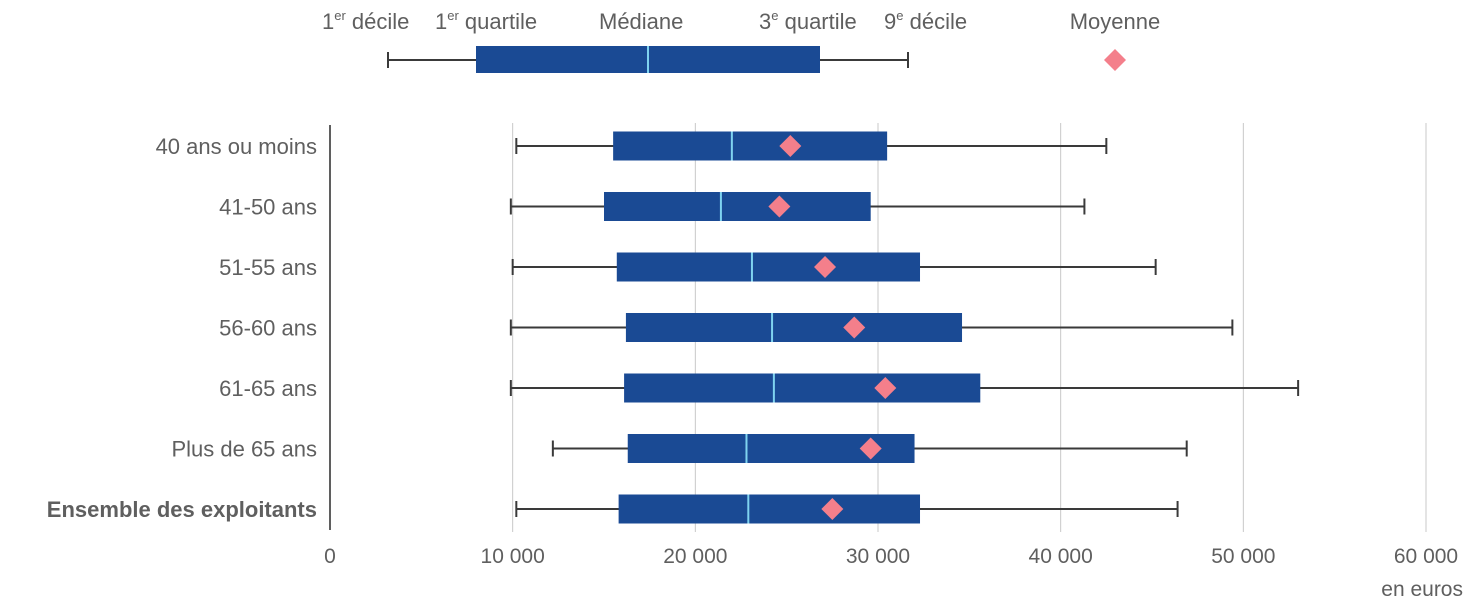 This screenshot has height=605, width=1465. I want to click on legend-q3-label: 3e quartile, so click(808, 21).